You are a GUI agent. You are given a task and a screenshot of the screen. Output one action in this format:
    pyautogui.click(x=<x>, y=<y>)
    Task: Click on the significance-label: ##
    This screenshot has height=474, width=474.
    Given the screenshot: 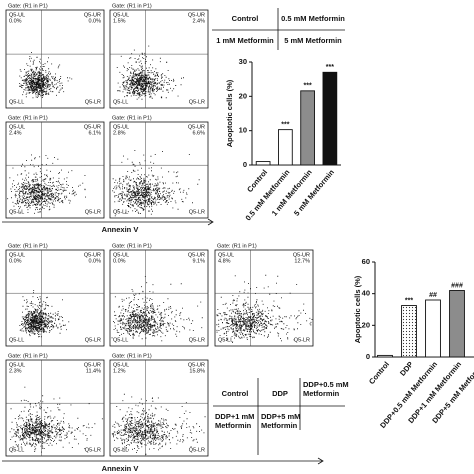 What is the action you would take?
    pyautogui.click(x=433, y=295)
    